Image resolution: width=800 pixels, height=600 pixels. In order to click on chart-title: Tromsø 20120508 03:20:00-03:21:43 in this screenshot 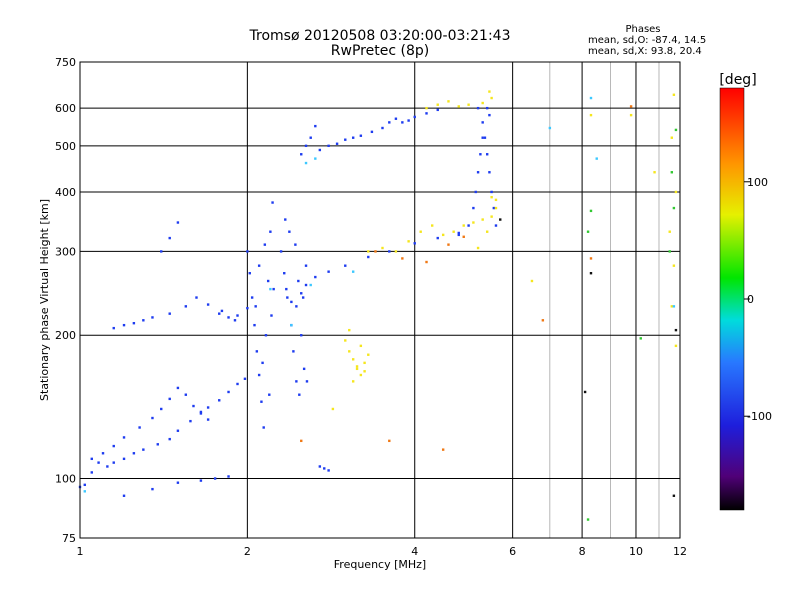, I will do `click(380, 36)`.